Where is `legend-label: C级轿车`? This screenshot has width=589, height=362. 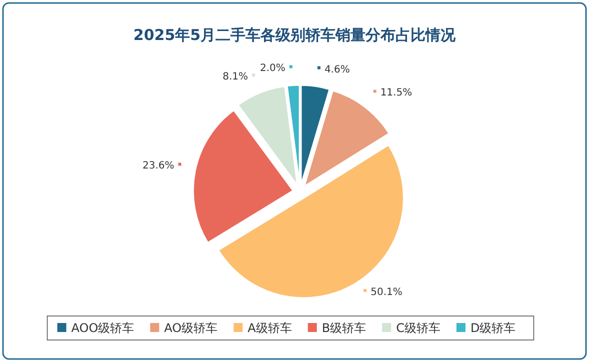
legend-label: C级轿车 is located at coordinates (418, 328).